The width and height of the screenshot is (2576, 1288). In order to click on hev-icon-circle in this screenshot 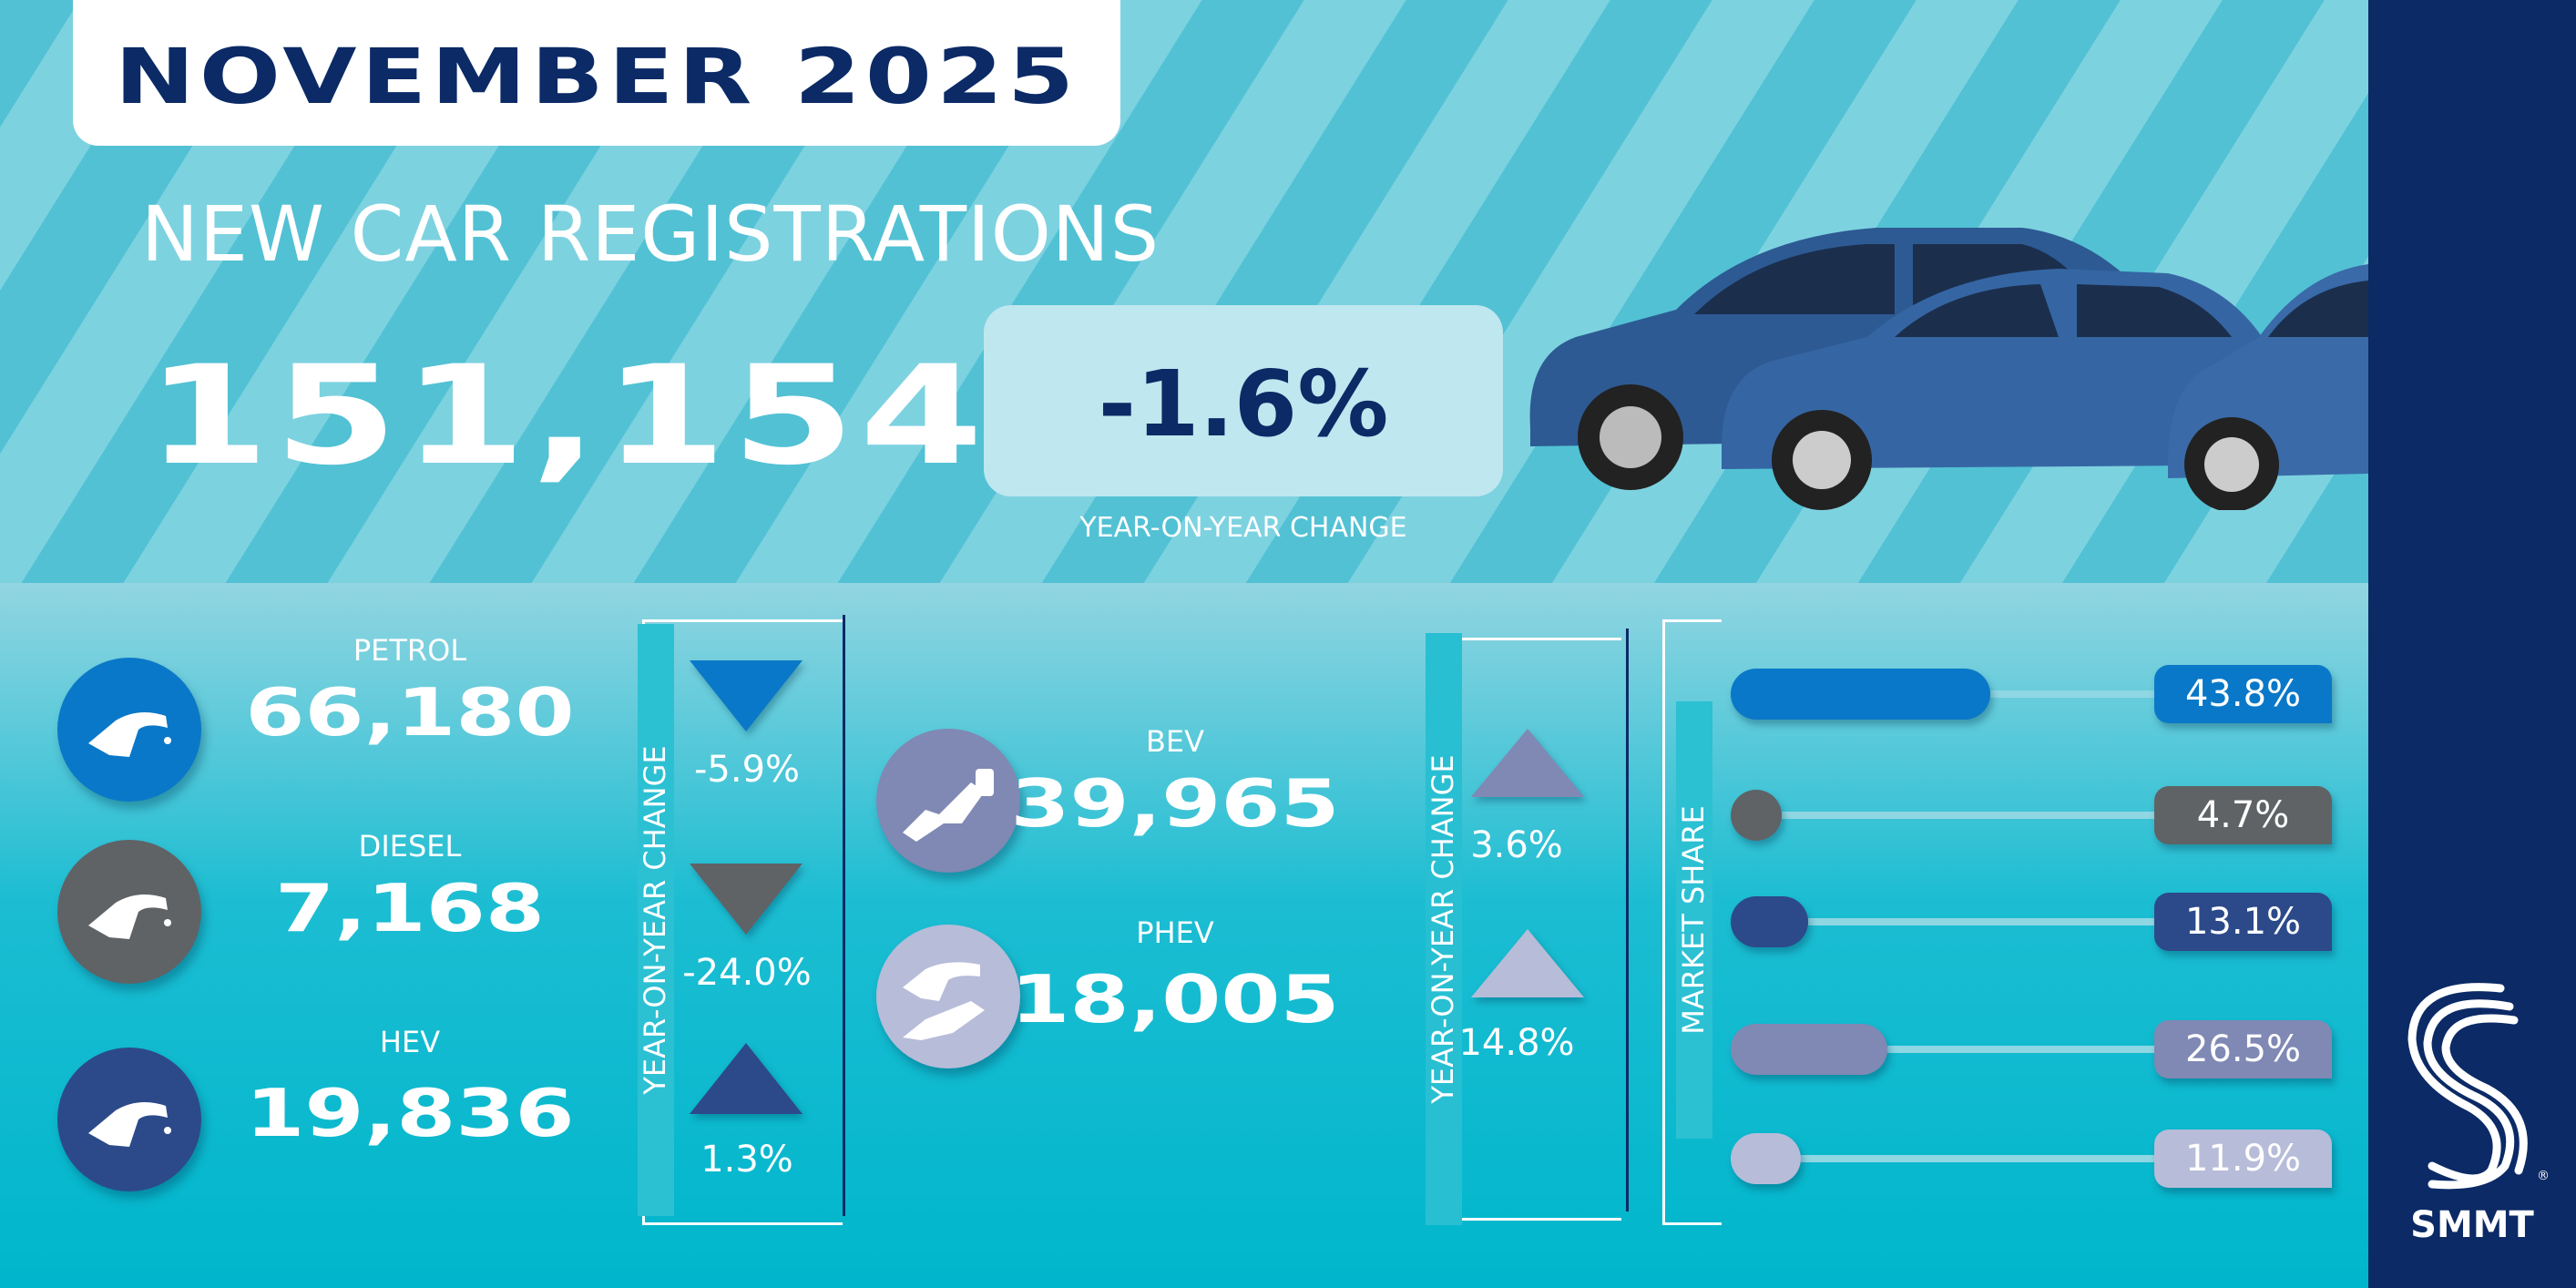, I will do `click(129, 1119)`.